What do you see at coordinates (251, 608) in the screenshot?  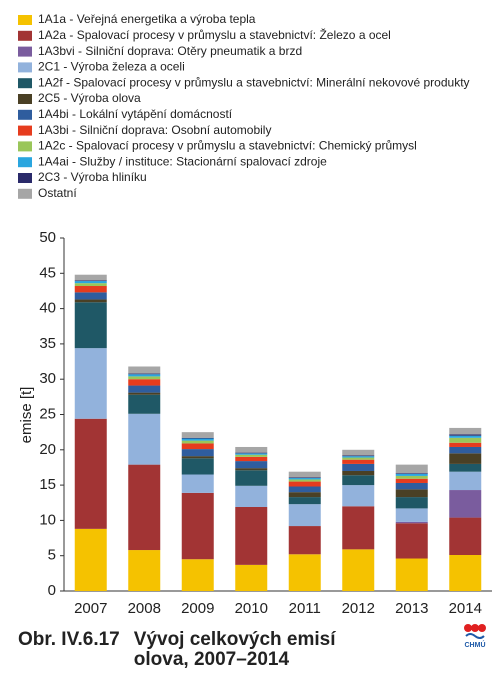 I see `x-tick-label: 2010` at bounding box center [251, 608].